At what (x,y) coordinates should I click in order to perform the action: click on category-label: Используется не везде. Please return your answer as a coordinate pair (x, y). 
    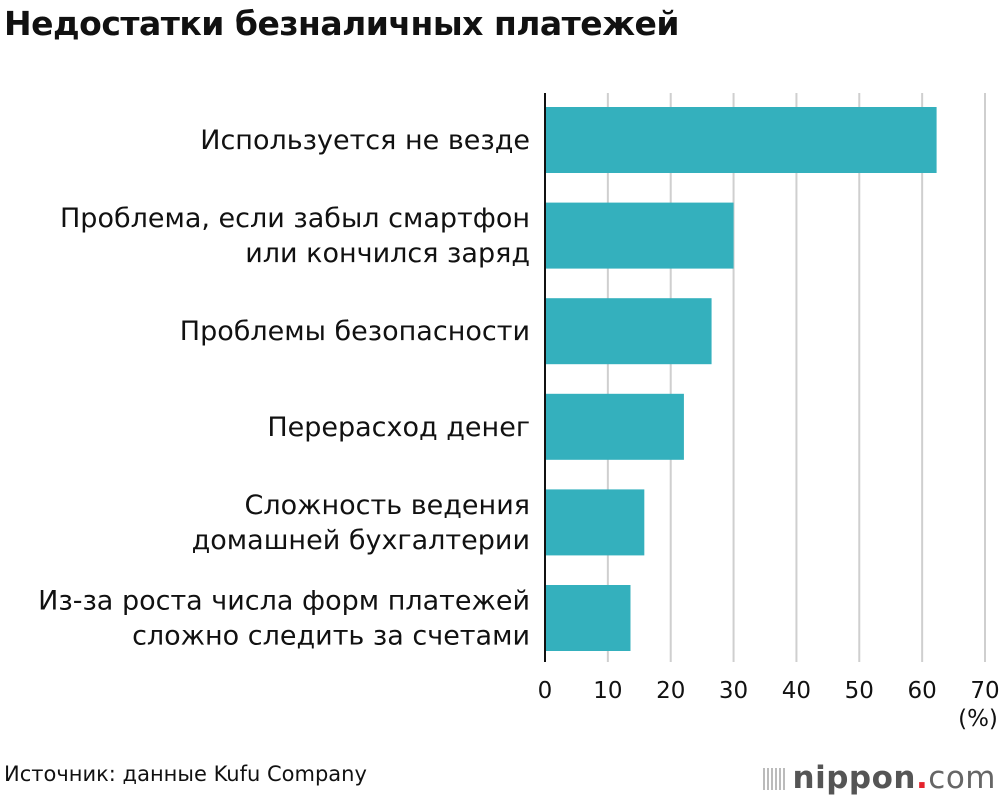
    Looking at the image, I should click on (365, 140).